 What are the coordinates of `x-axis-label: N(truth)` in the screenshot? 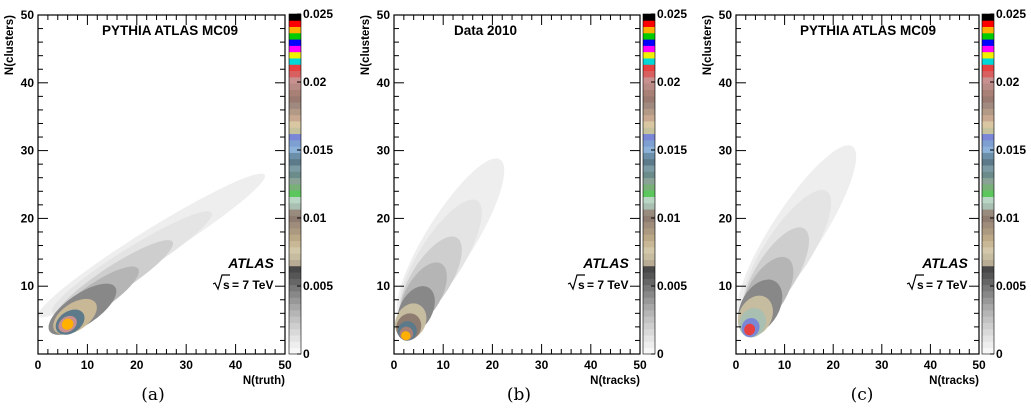 It's located at (264, 381).